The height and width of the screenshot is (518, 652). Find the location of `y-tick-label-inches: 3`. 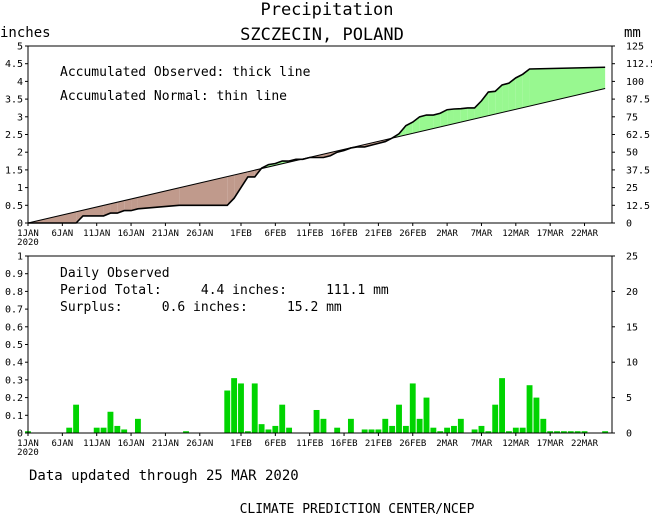

y-tick-label-inches: 3 is located at coordinates (20, 117).